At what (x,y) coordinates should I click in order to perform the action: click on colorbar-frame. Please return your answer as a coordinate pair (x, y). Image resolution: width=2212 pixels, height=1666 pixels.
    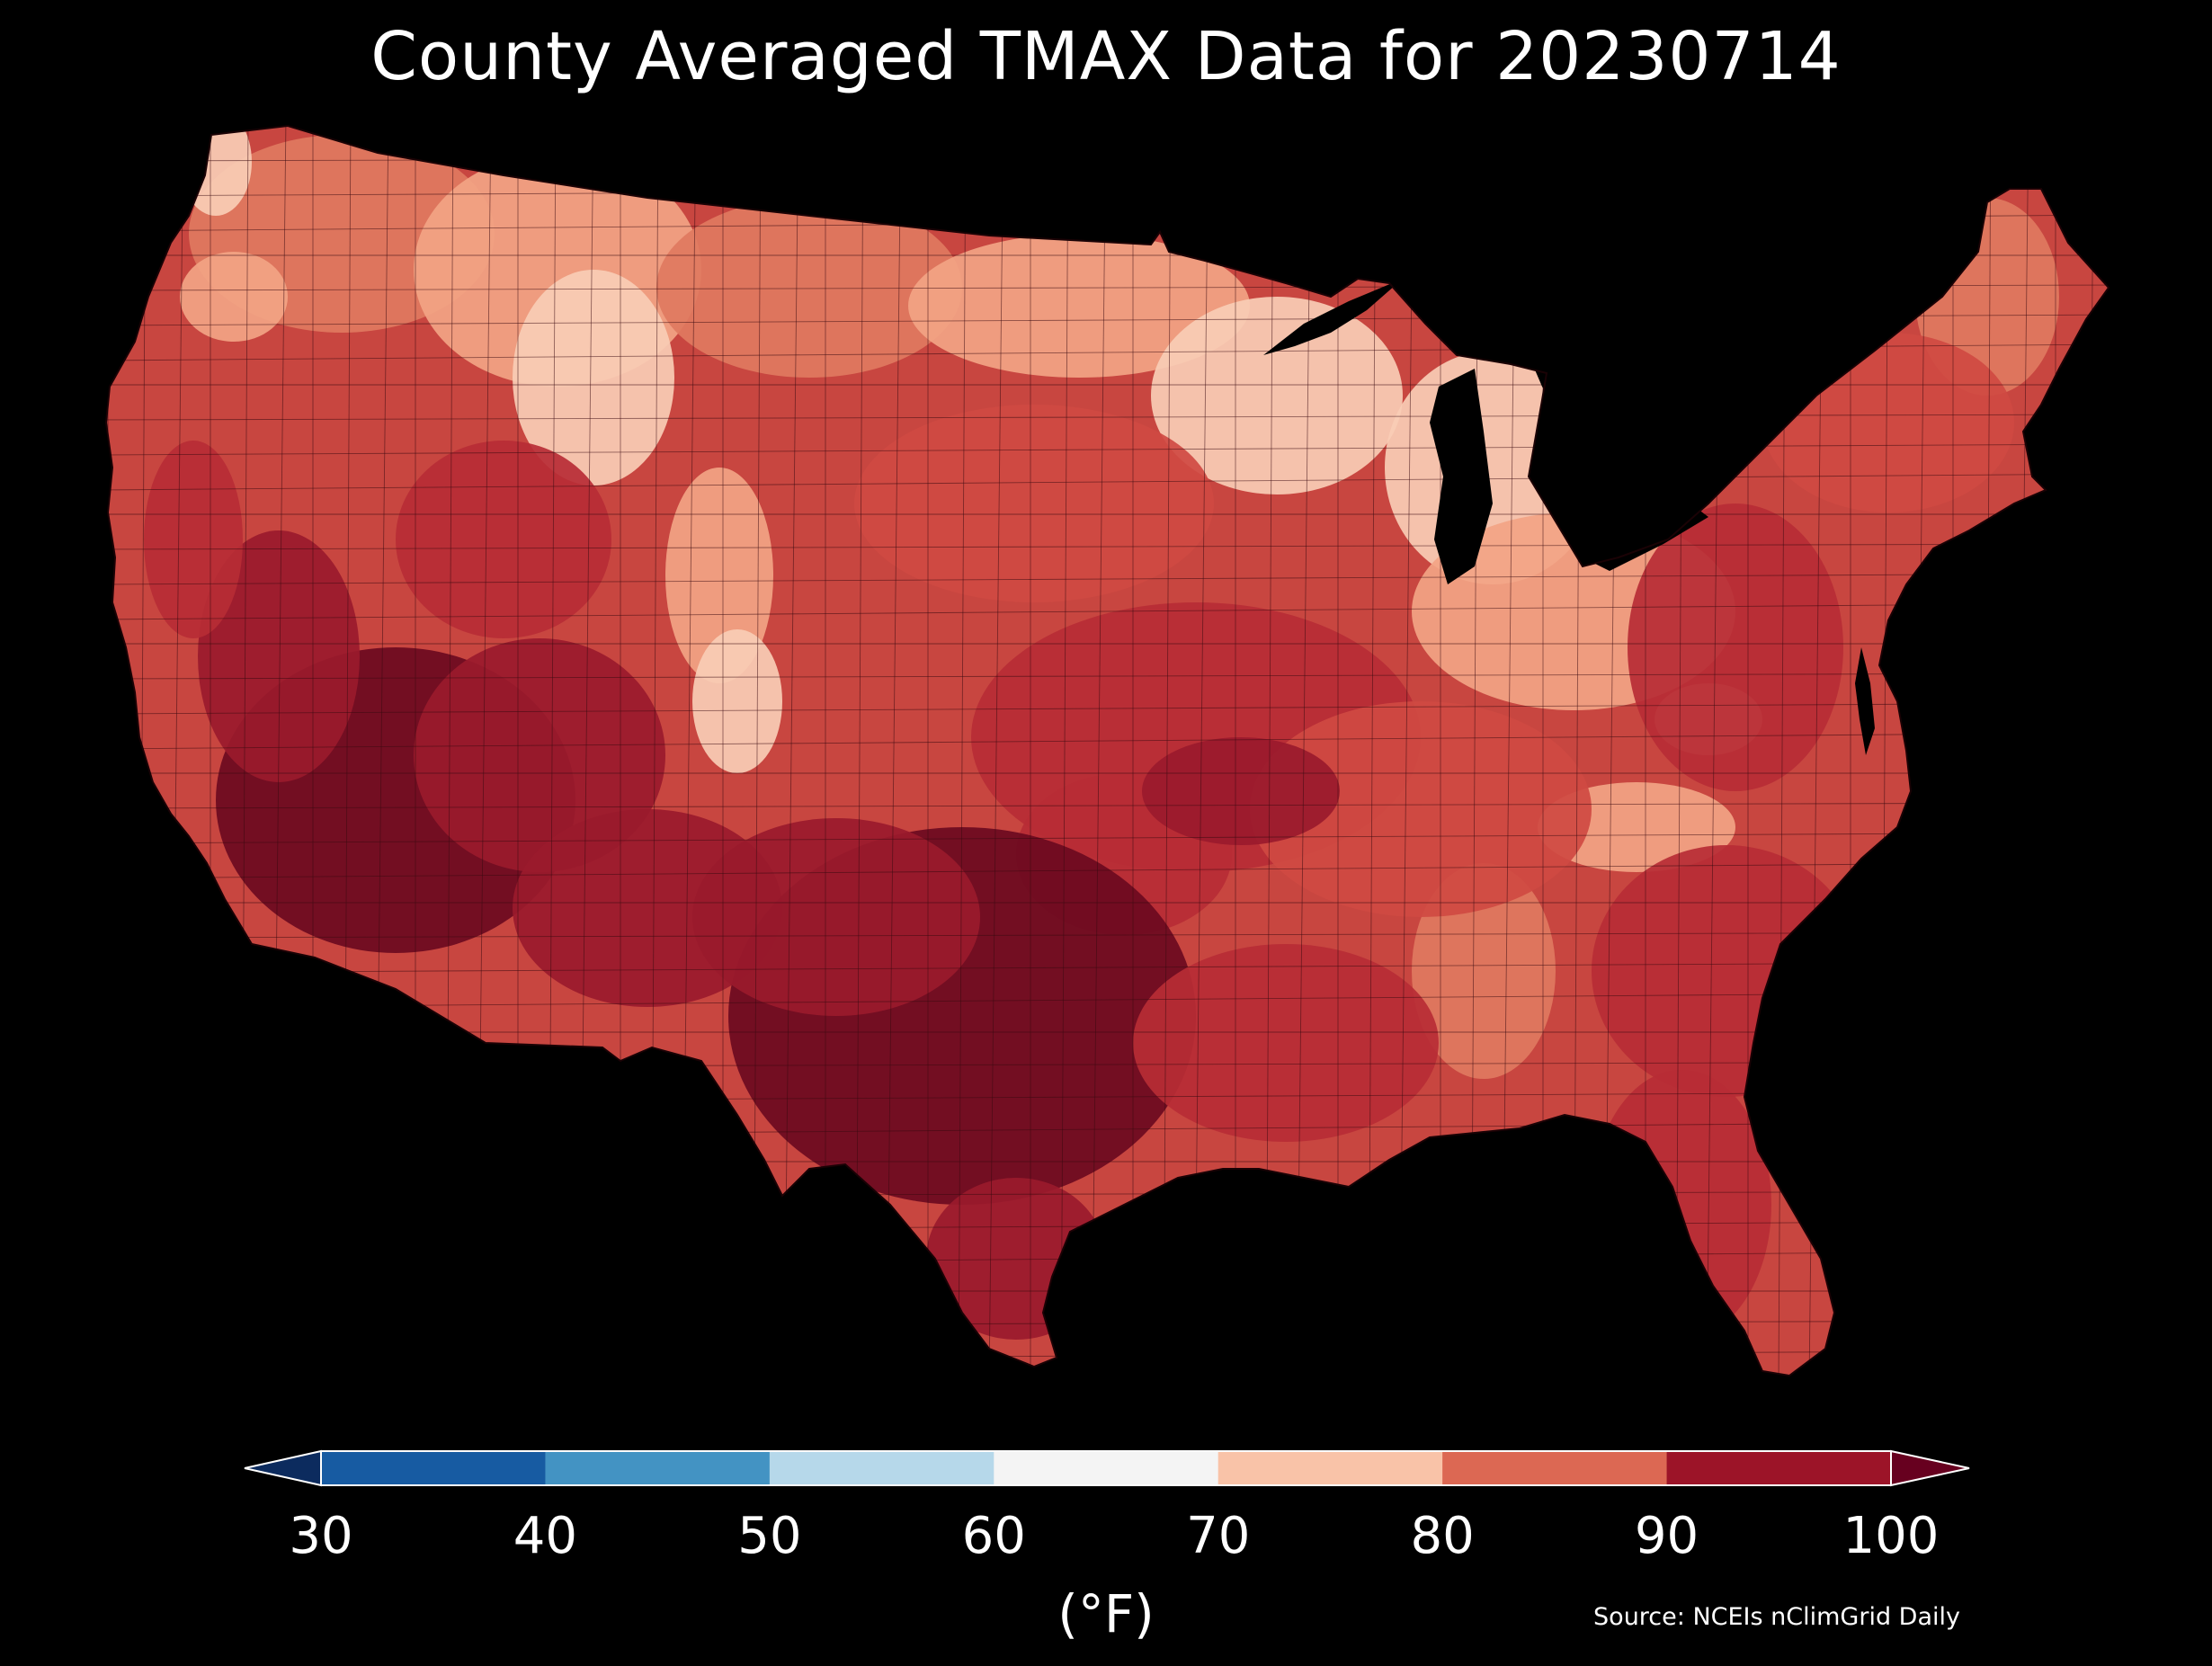
    Looking at the image, I should click on (1106, 1468).